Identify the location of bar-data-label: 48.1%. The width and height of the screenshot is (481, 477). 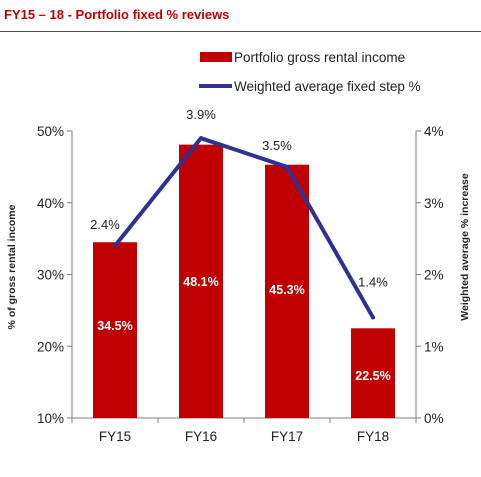
(200, 282).